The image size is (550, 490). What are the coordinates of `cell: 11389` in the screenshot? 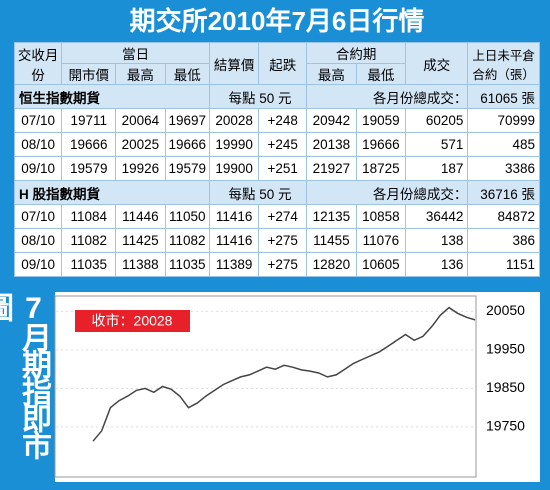 It's located at (234, 264).